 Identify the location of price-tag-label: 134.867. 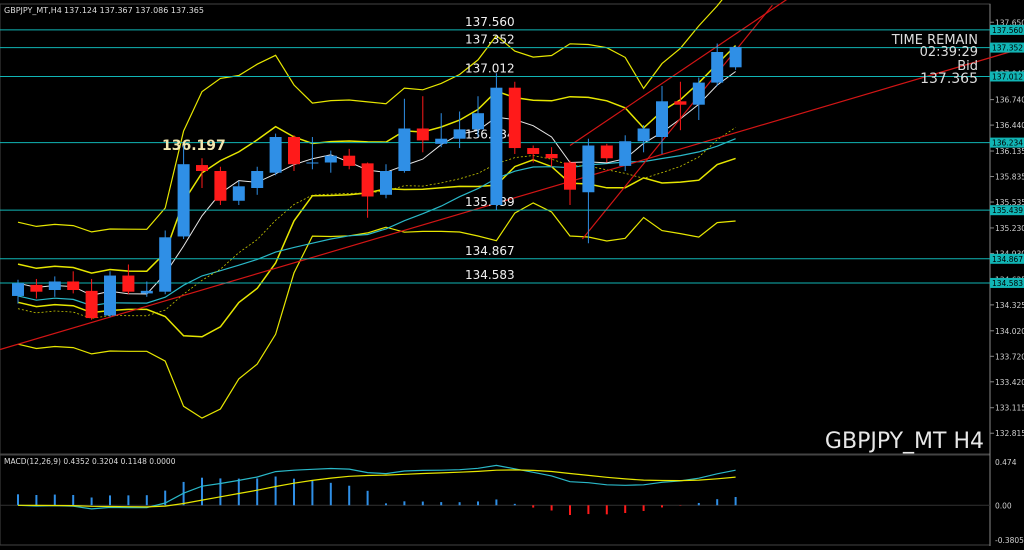
(1007, 259).